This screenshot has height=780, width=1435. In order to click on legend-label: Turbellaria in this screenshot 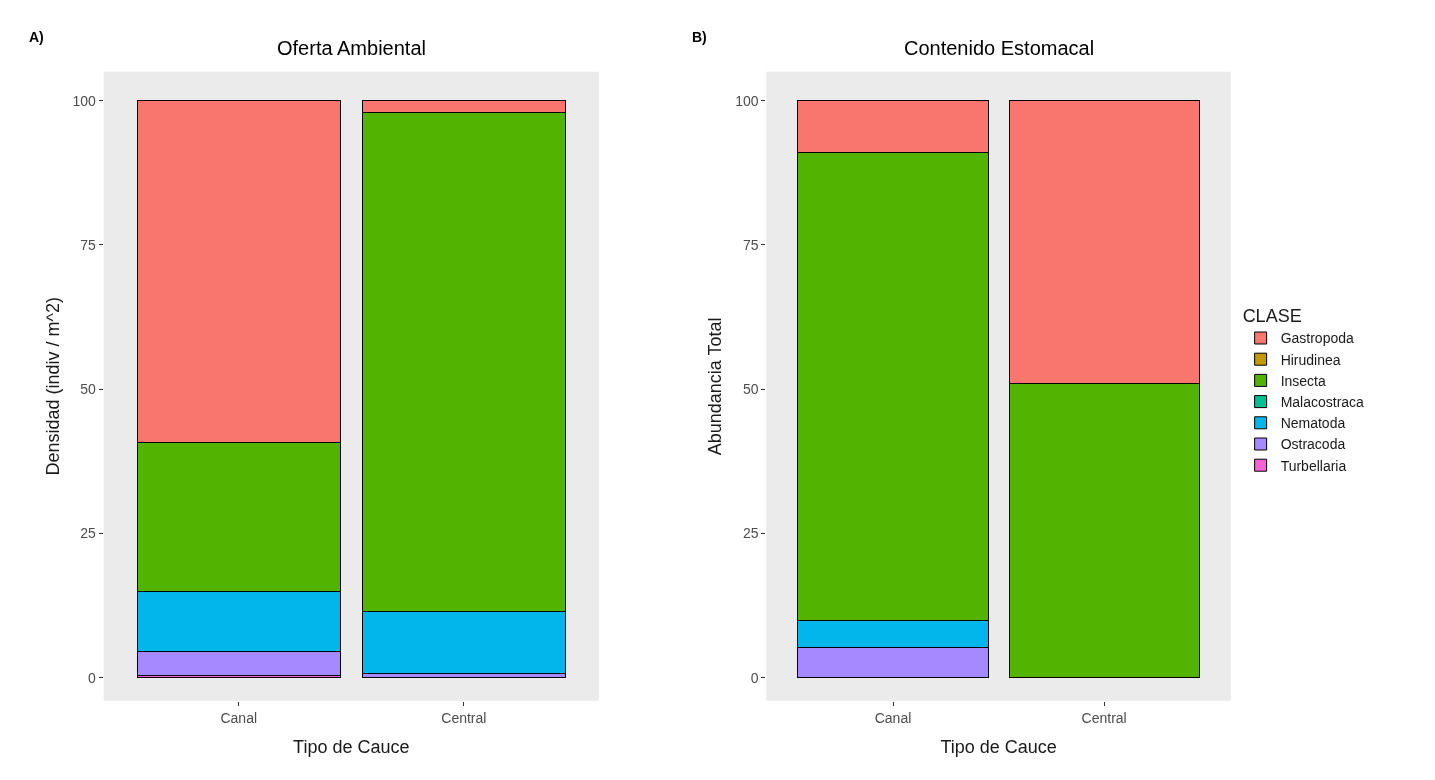, I will do `click(1313, 465)`.